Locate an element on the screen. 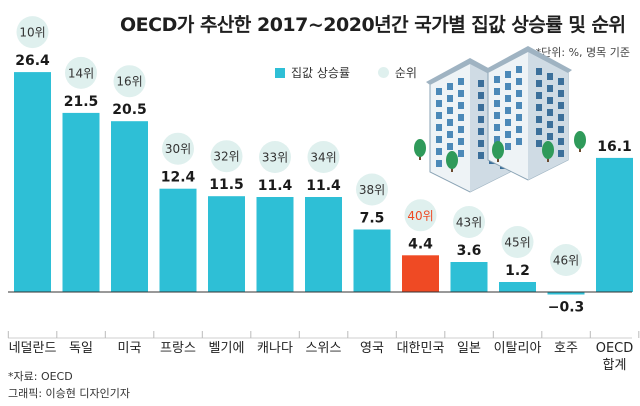 The width and height of the screenshot is (640, 406). category-label-12-1: 합계 is located at coordinates (615, 365).